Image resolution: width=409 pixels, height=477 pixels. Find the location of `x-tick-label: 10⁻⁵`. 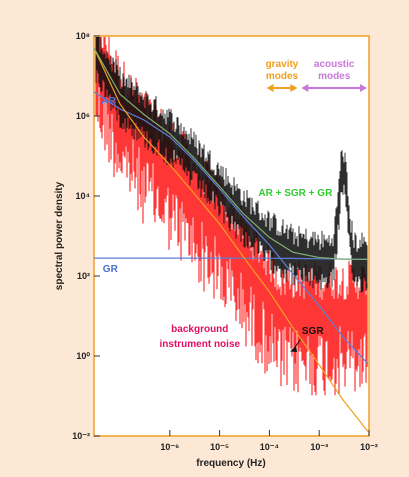

x-tick-label: 10⁻⁵ is located at coordinates (219, 447).